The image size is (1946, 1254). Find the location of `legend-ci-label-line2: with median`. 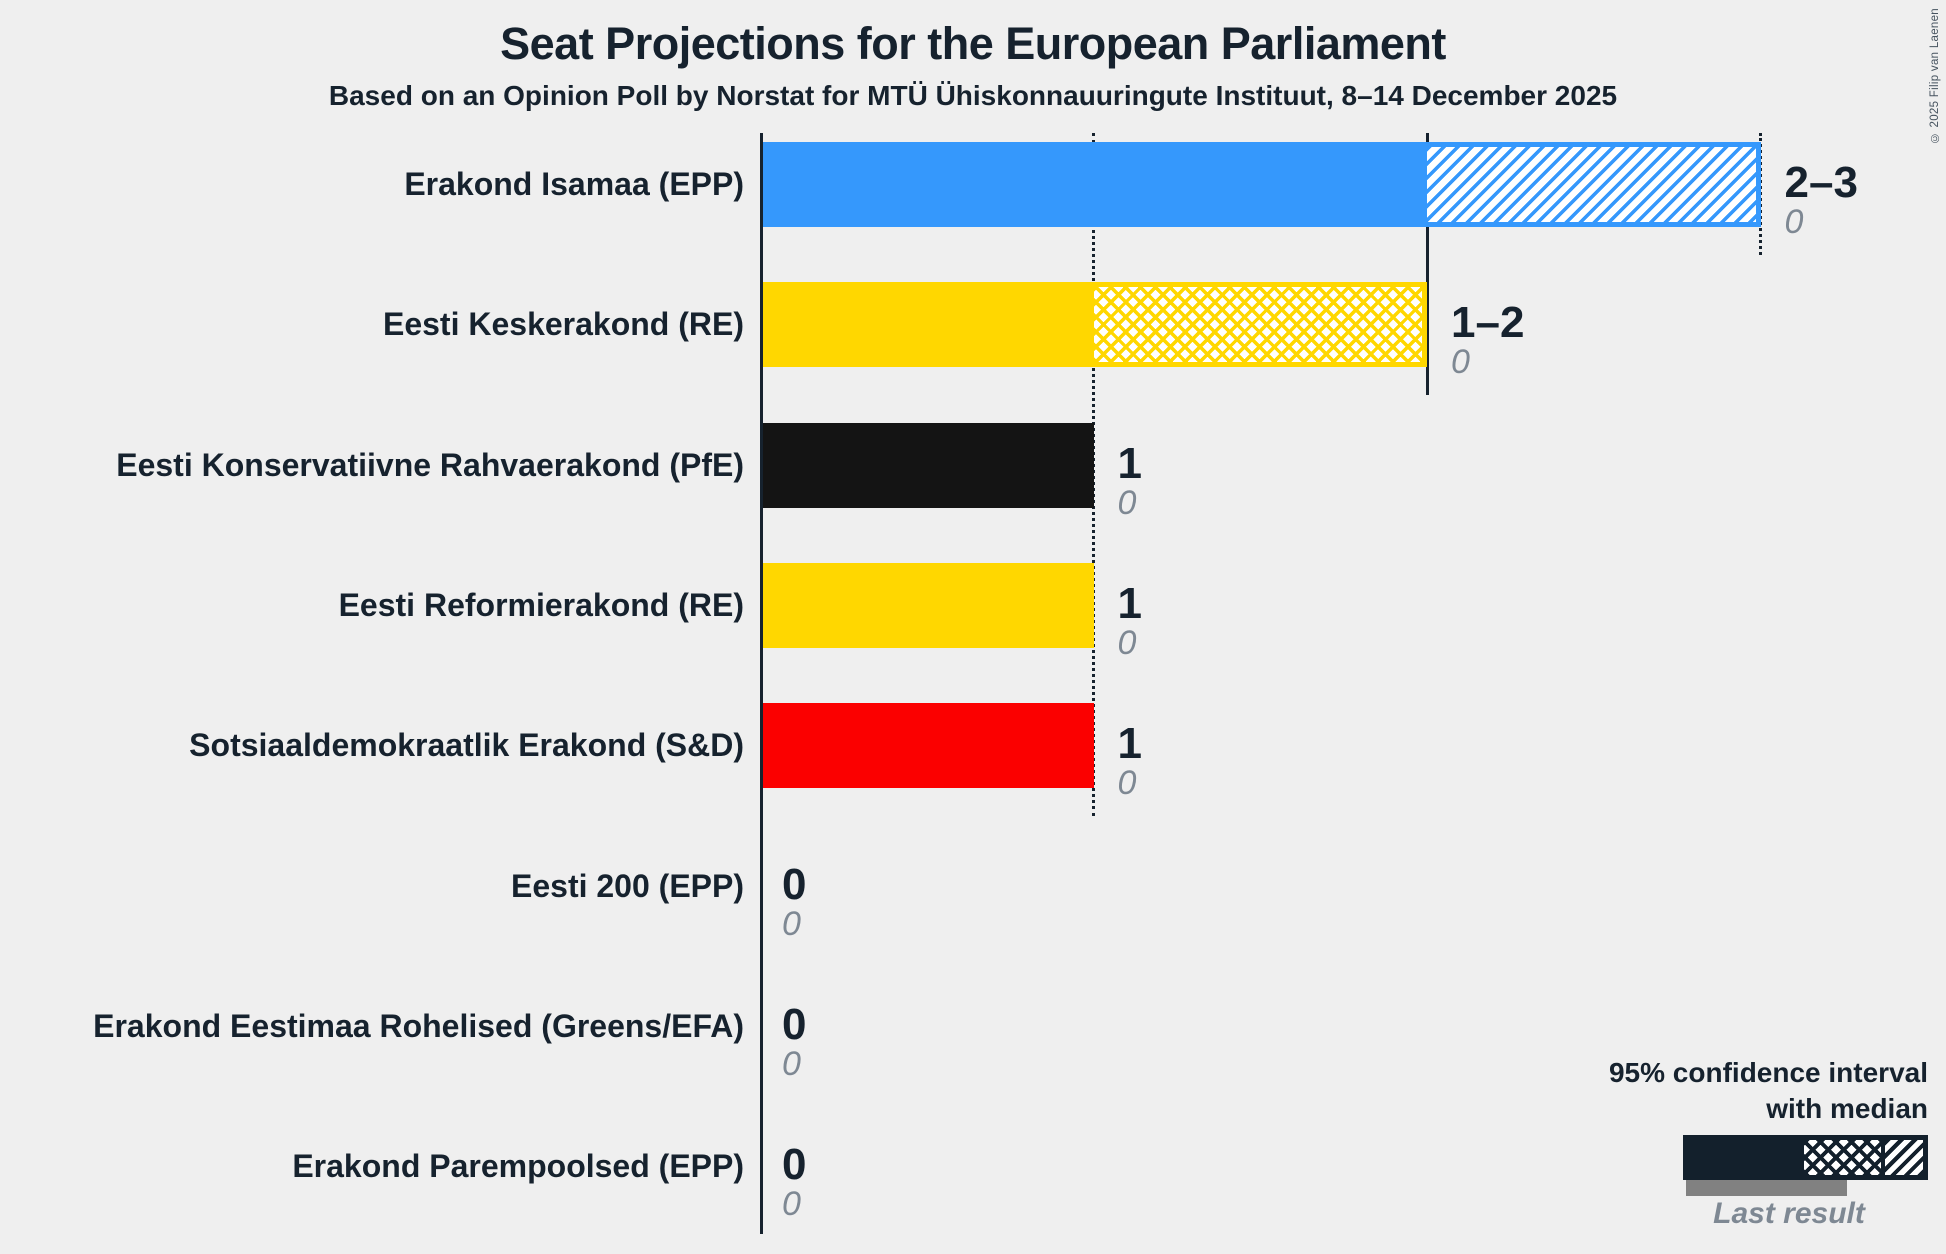

legend-ci-label-line2: with median is located at coordinates (1847, 1108).